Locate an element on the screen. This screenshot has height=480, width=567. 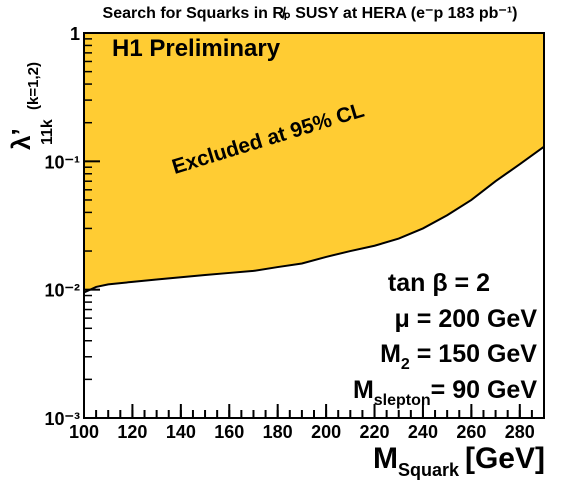
parameter-label: Mslepton= 90 GeV is located at coordinates (445, 392).